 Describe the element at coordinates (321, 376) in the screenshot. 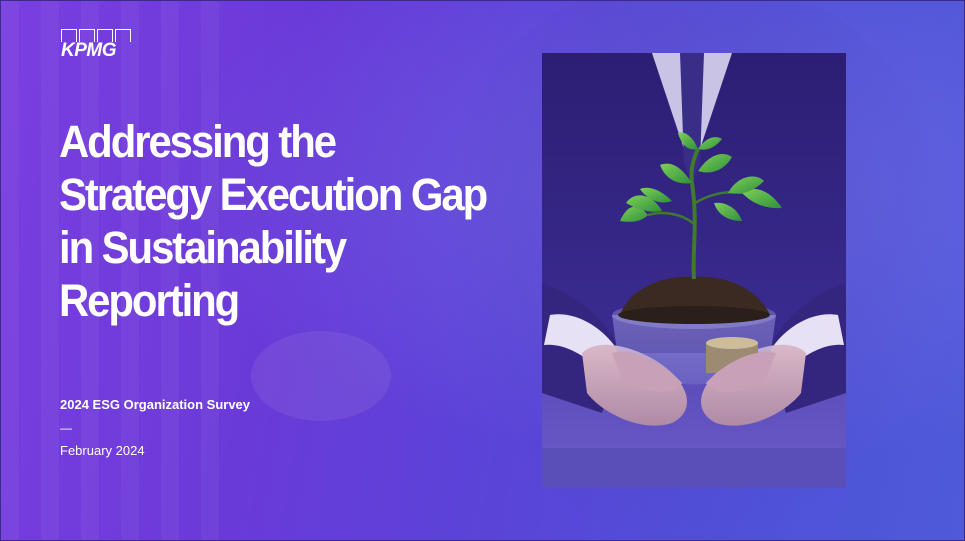

I see `background-hand-shape` at that location.